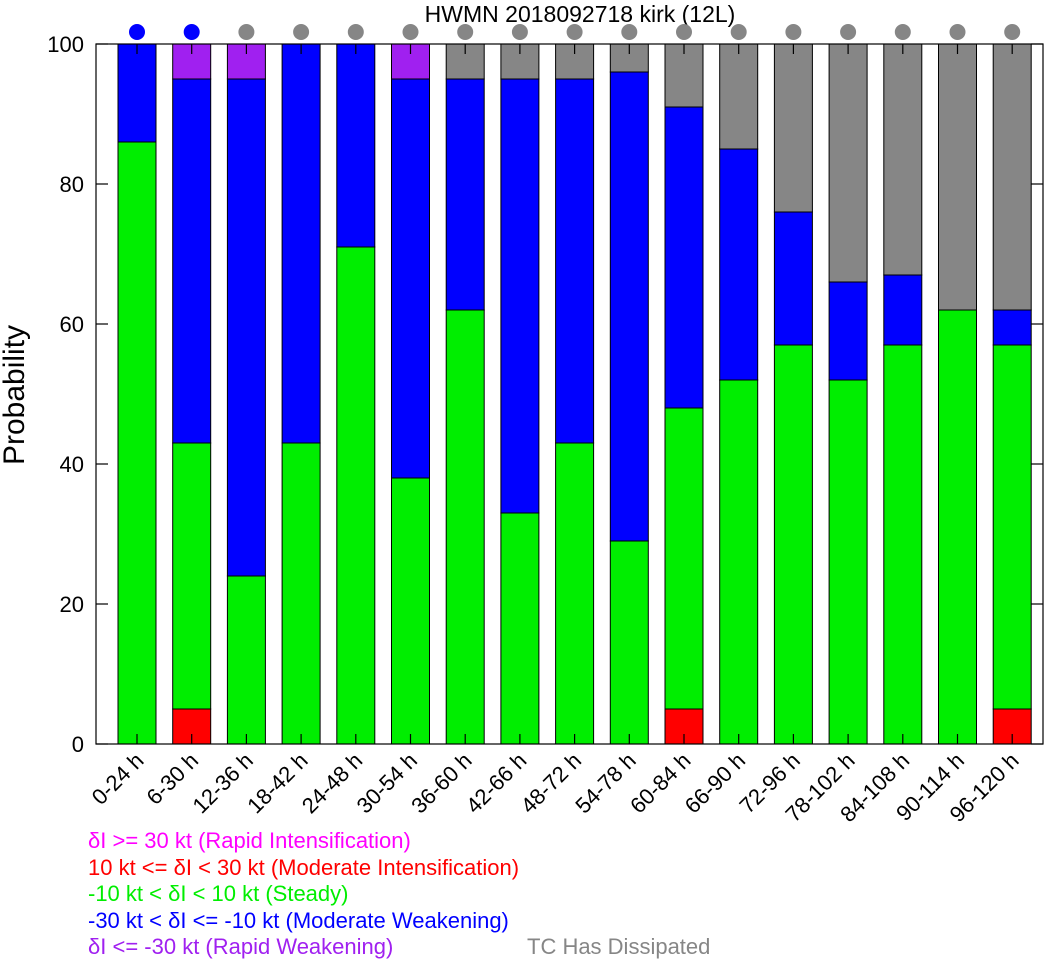 Image resolution: width=1057 pixels, height=968 pixels. I want to click on y-tick-label-0: 0, so click(78, 744).